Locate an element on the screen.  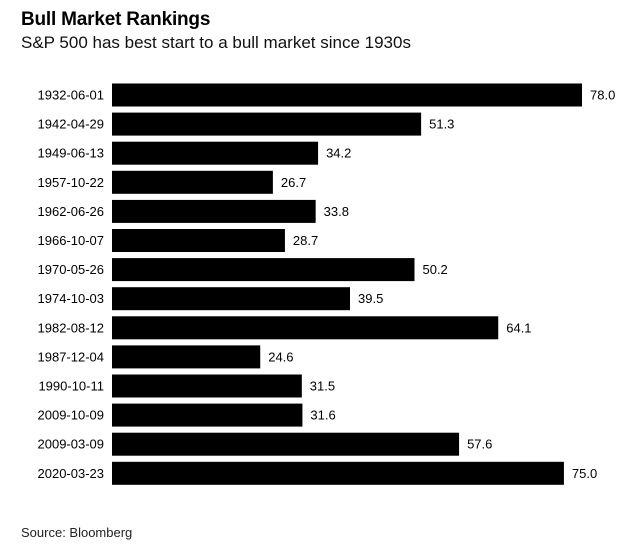
value-label: 28.7 is located at coordinates (305, 240).